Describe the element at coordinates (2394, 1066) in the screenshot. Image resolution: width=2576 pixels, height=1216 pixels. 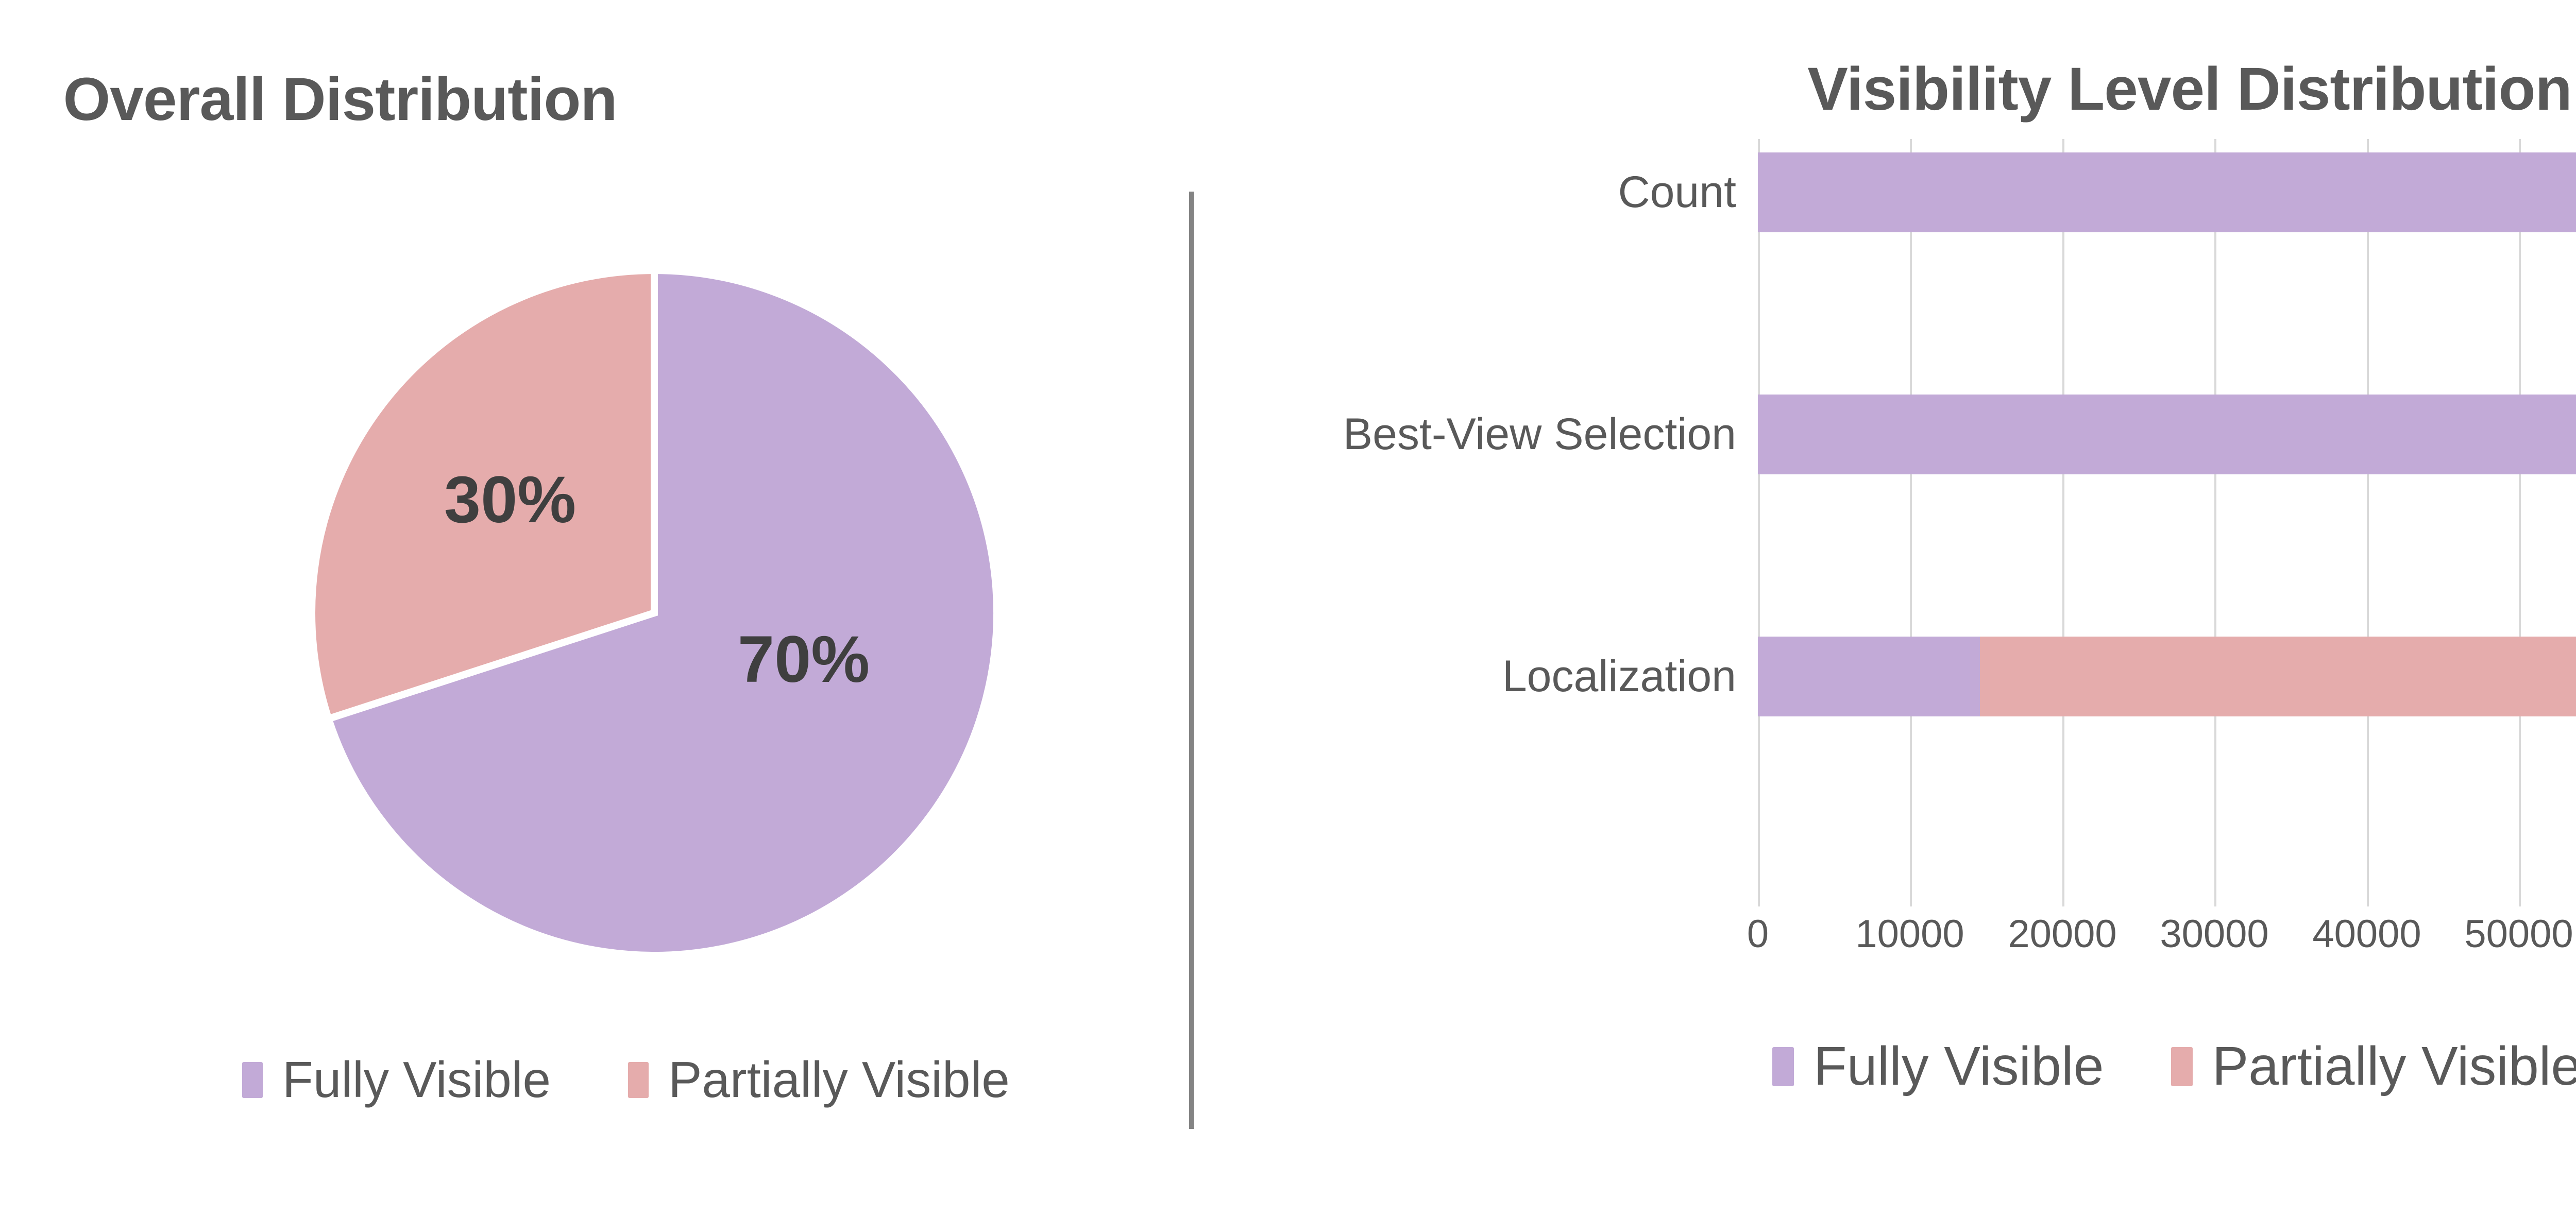
I see `bar-legend-label-partially-visible: Partially Visible` at that location.